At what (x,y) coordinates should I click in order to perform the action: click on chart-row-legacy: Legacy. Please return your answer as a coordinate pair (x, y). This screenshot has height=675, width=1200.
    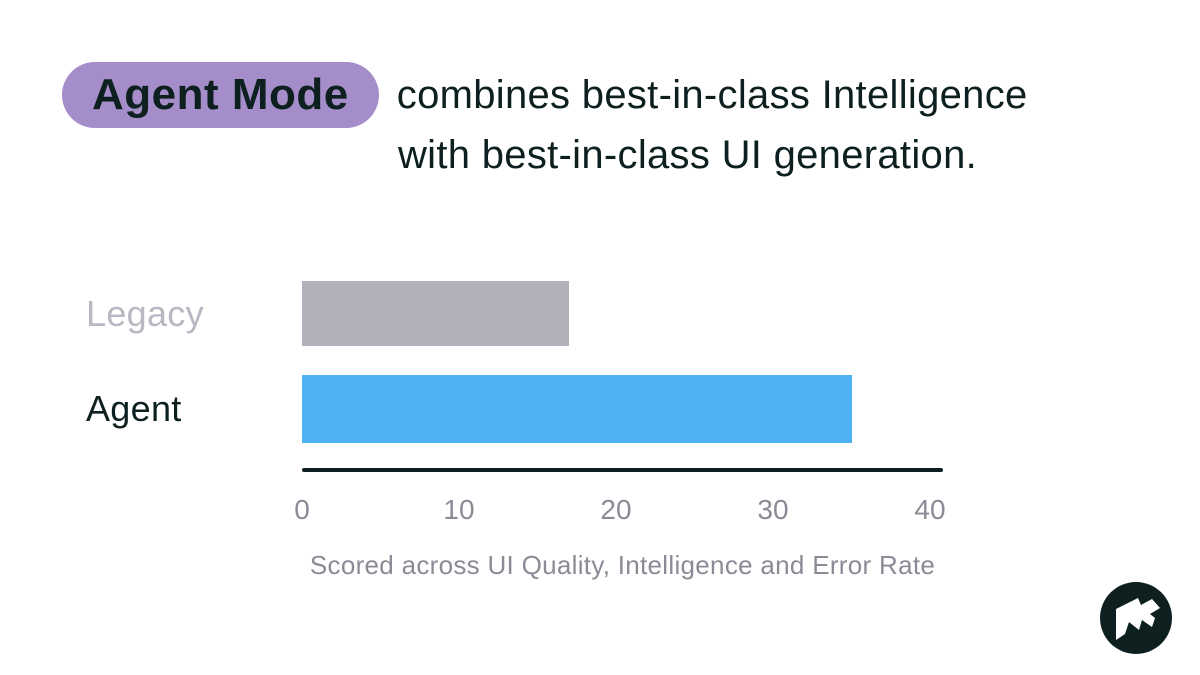
    Looking at the image, I should click on (508, 313).